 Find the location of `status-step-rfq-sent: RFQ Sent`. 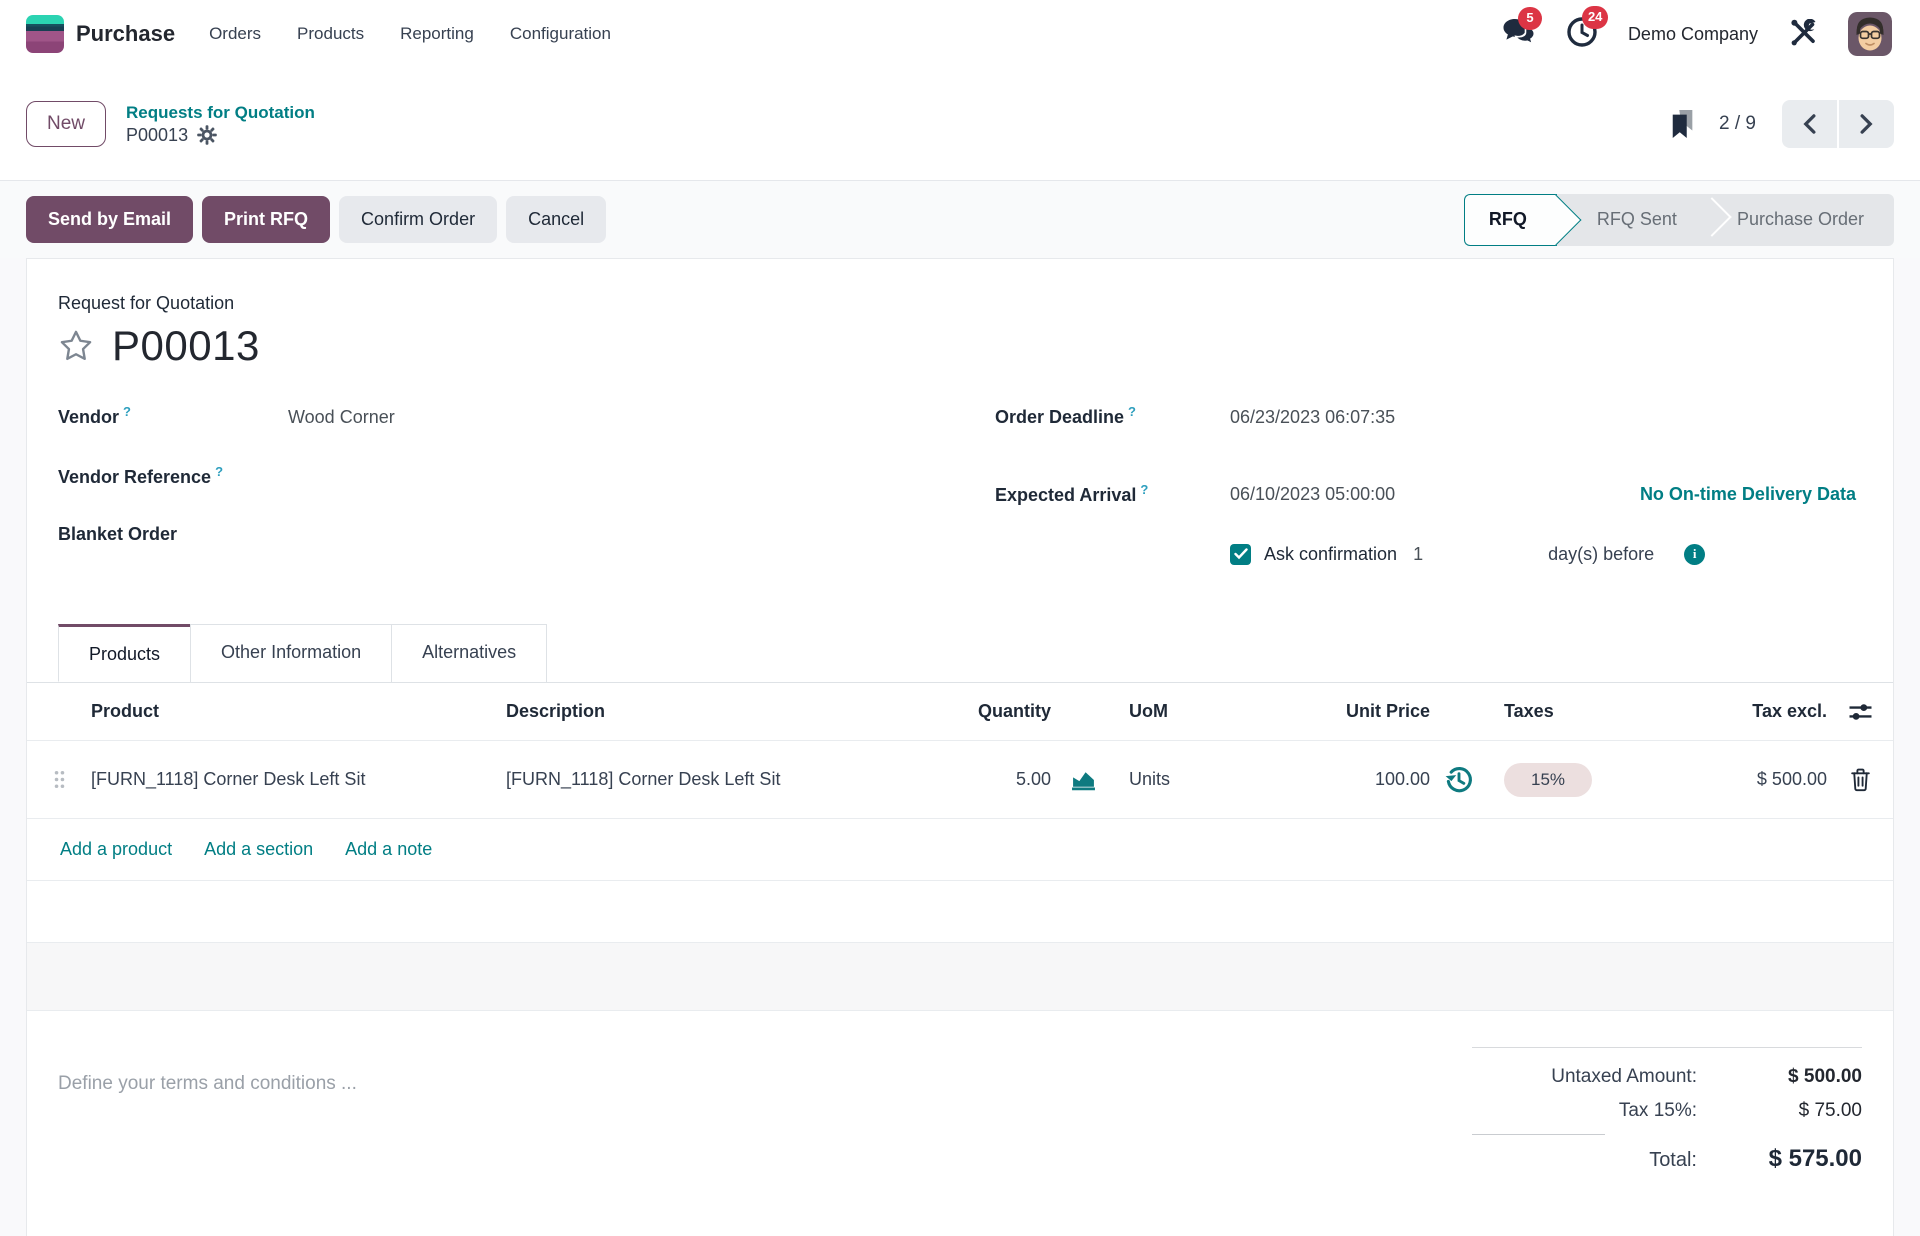

status-step-rfq-sent: RFQ Sent is located at coordinates (1631, 219).